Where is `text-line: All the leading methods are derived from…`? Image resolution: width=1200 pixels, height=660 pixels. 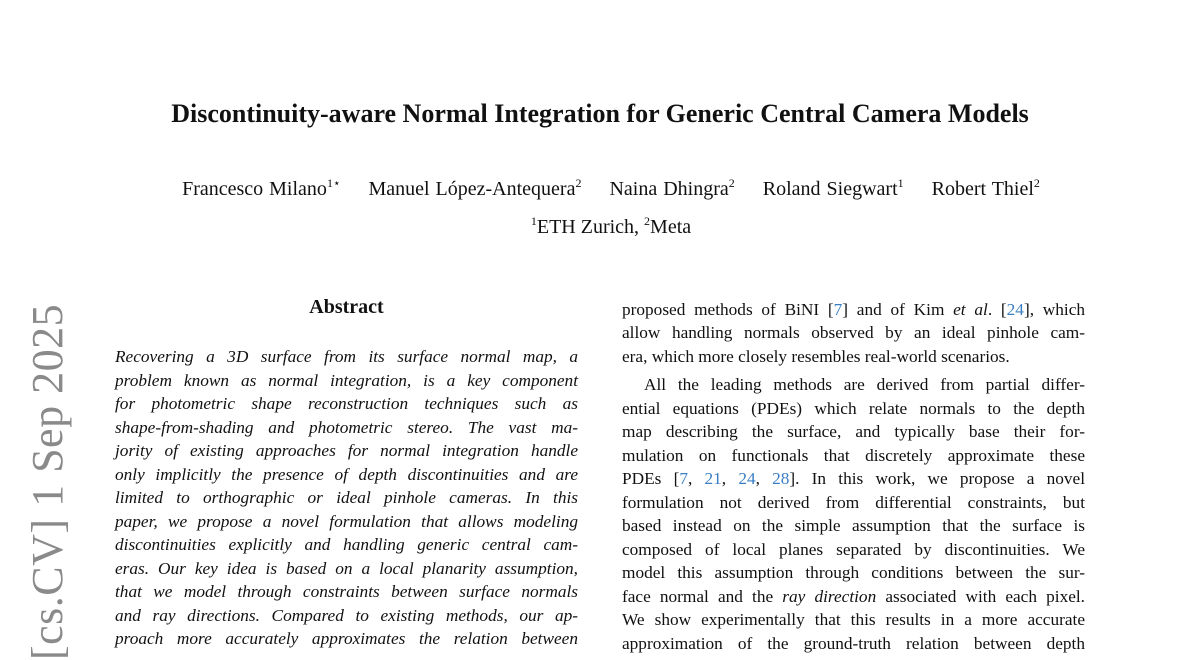 text-line: All the leading methods are derived from… is located at coordinates (864, 385).